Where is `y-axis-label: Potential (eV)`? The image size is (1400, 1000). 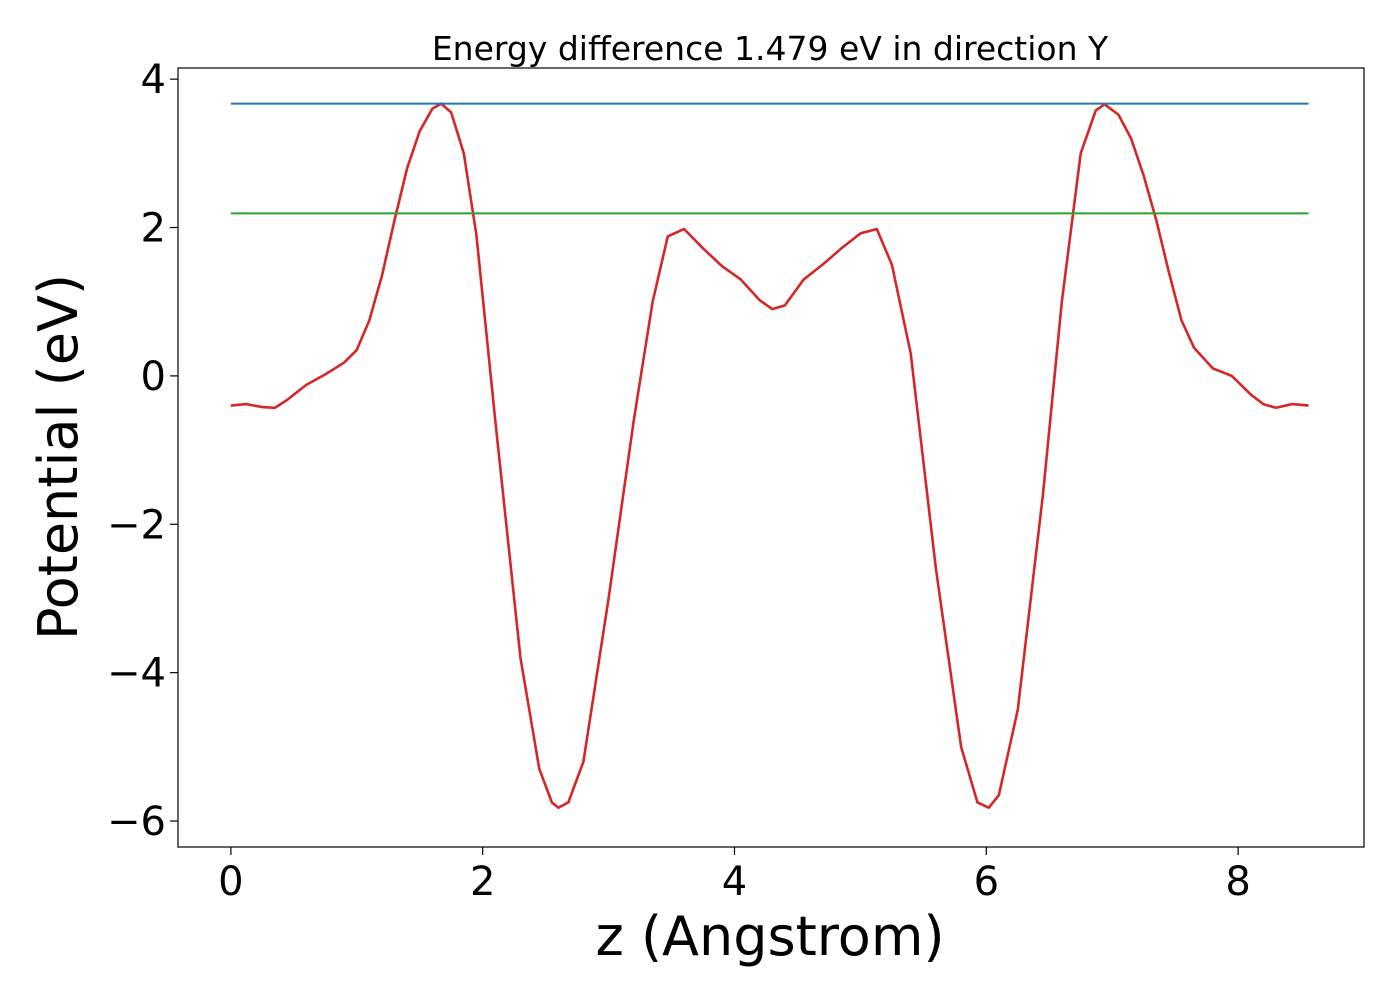
y-axis-label: Potential (eV) is located at coordinates (58, 457).